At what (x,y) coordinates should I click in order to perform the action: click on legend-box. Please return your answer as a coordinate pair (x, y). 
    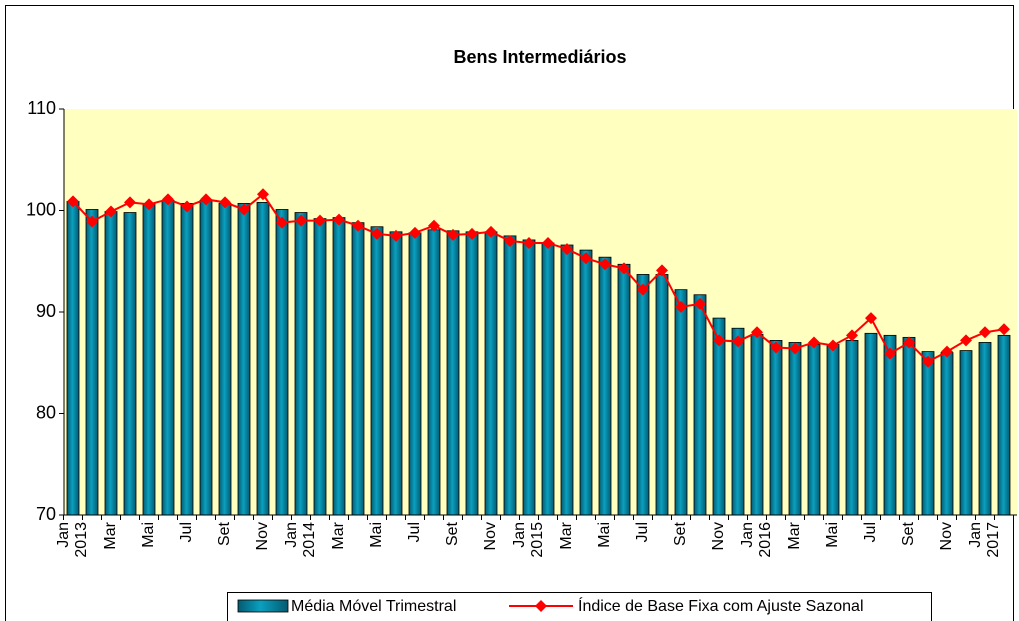
    Looking at the image, I should click on (579, 606).